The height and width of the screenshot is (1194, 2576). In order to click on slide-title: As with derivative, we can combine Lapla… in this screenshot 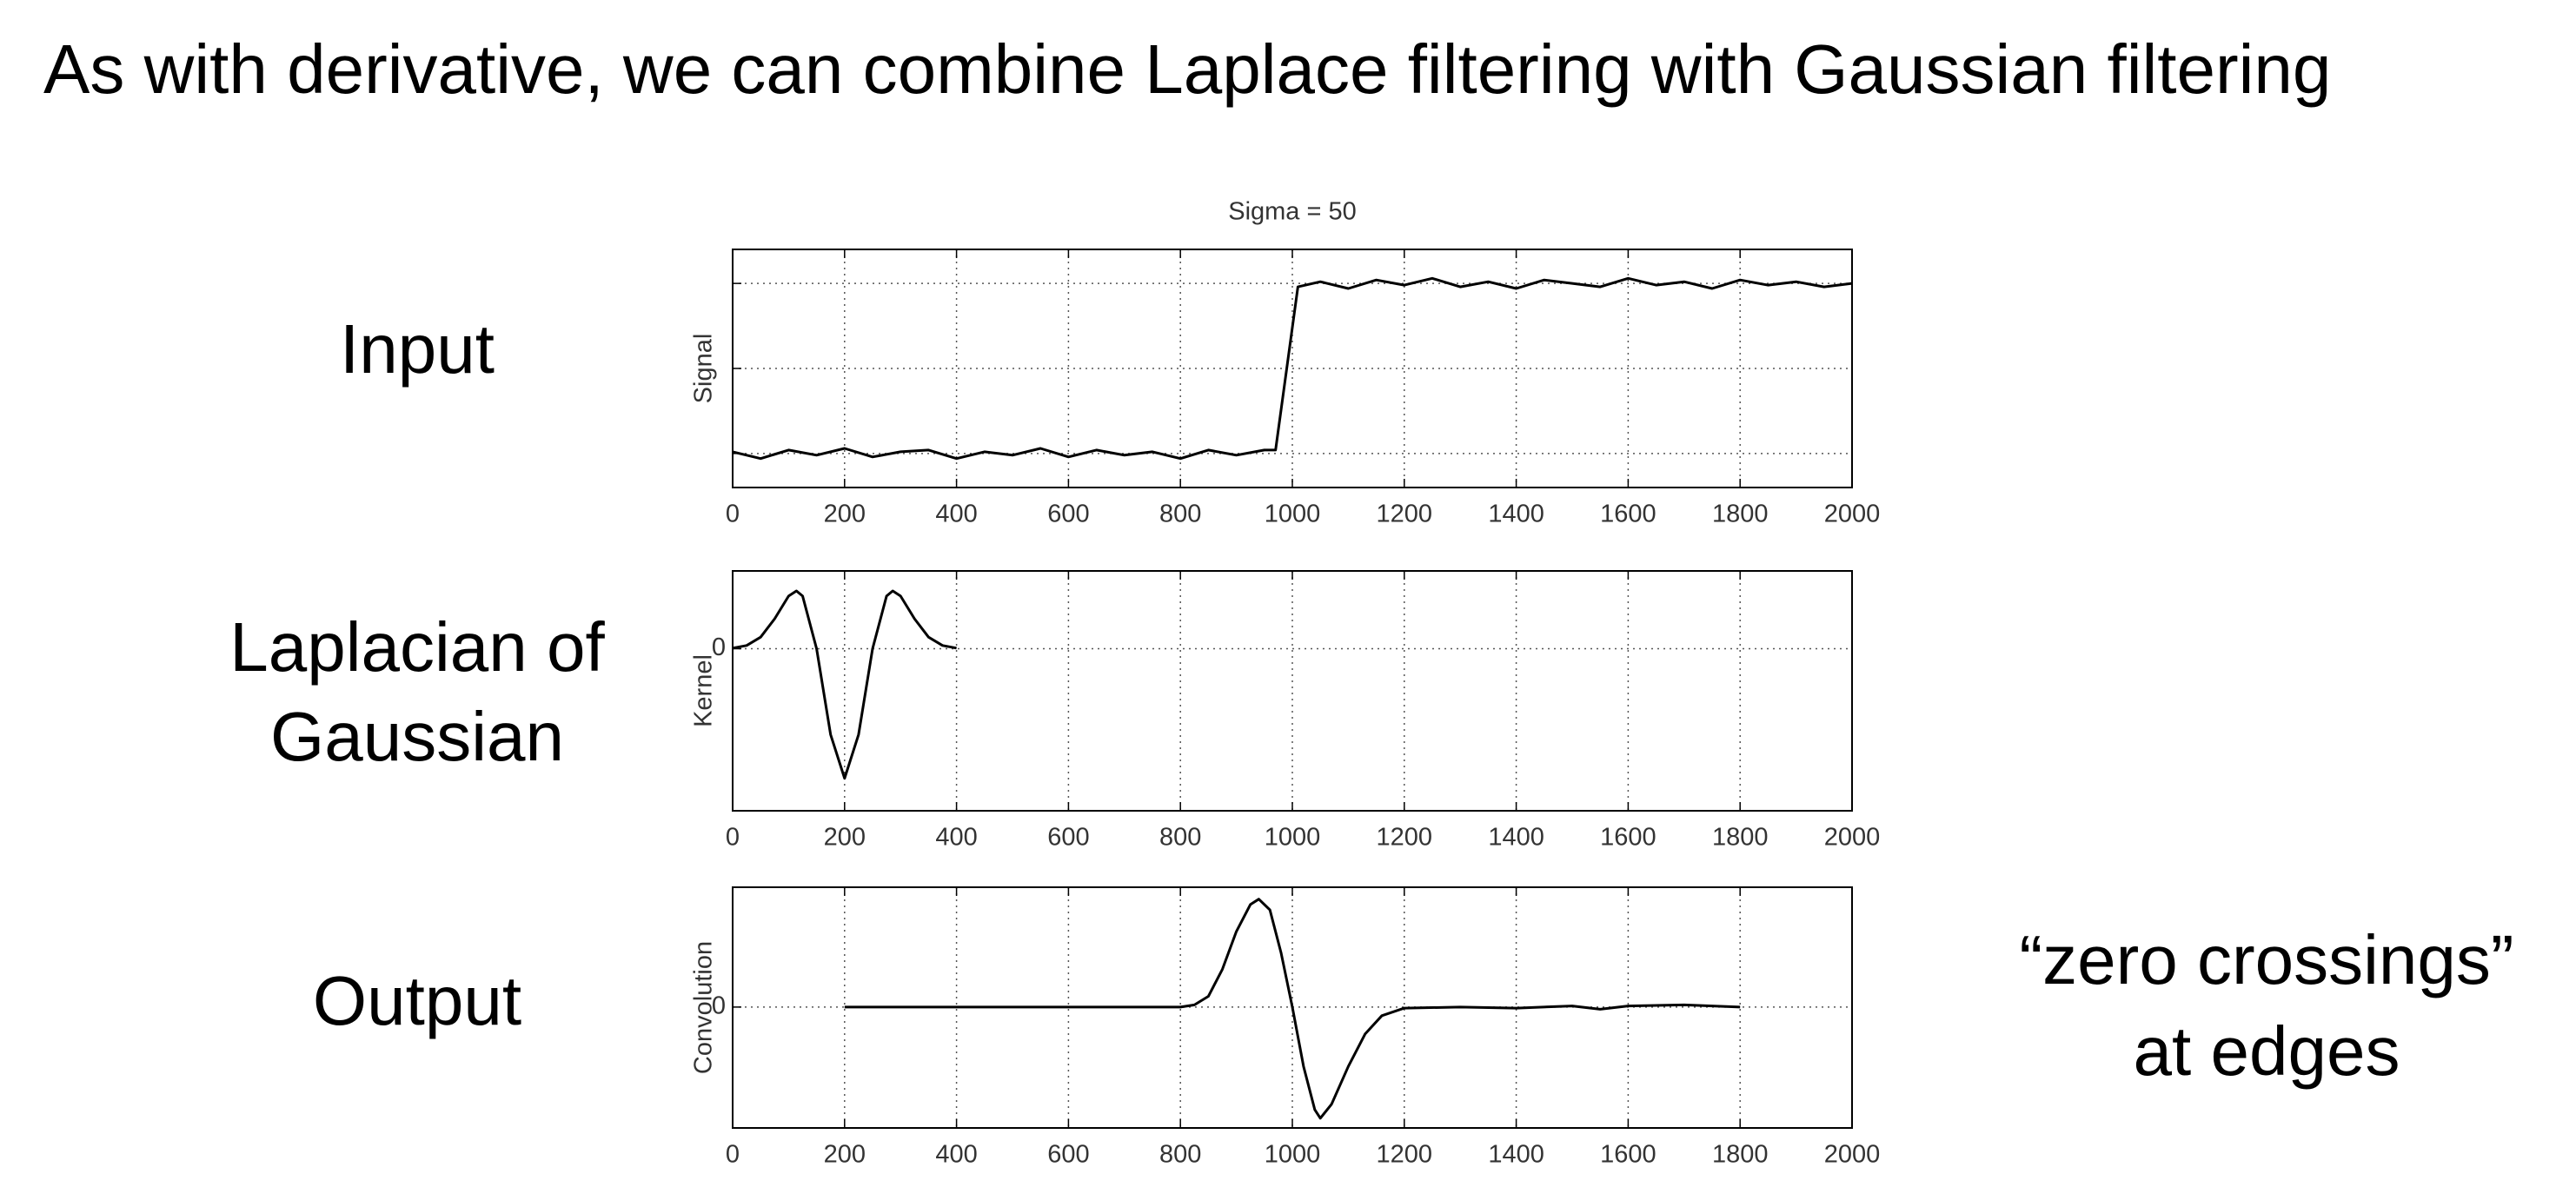, I will do `click(1187, 69)`.